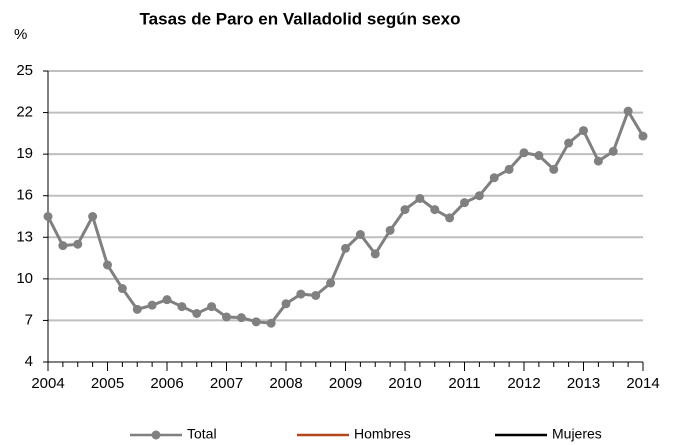 This screenshot has height=445, width=678. I want to click on x-tick-label: 2008, so click(285, 383).